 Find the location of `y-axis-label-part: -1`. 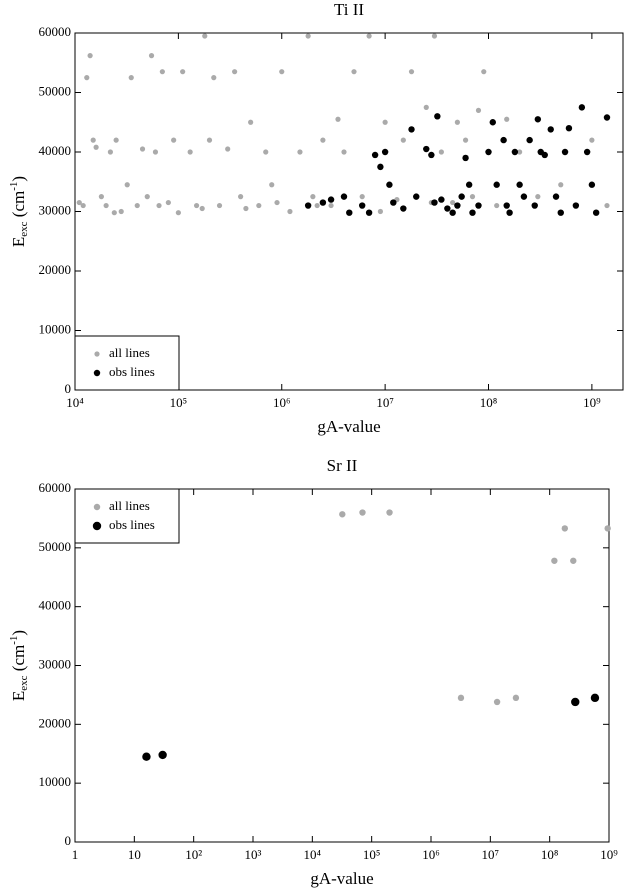

y-axis-label-part: -1 is located at coordinates (14, 186).